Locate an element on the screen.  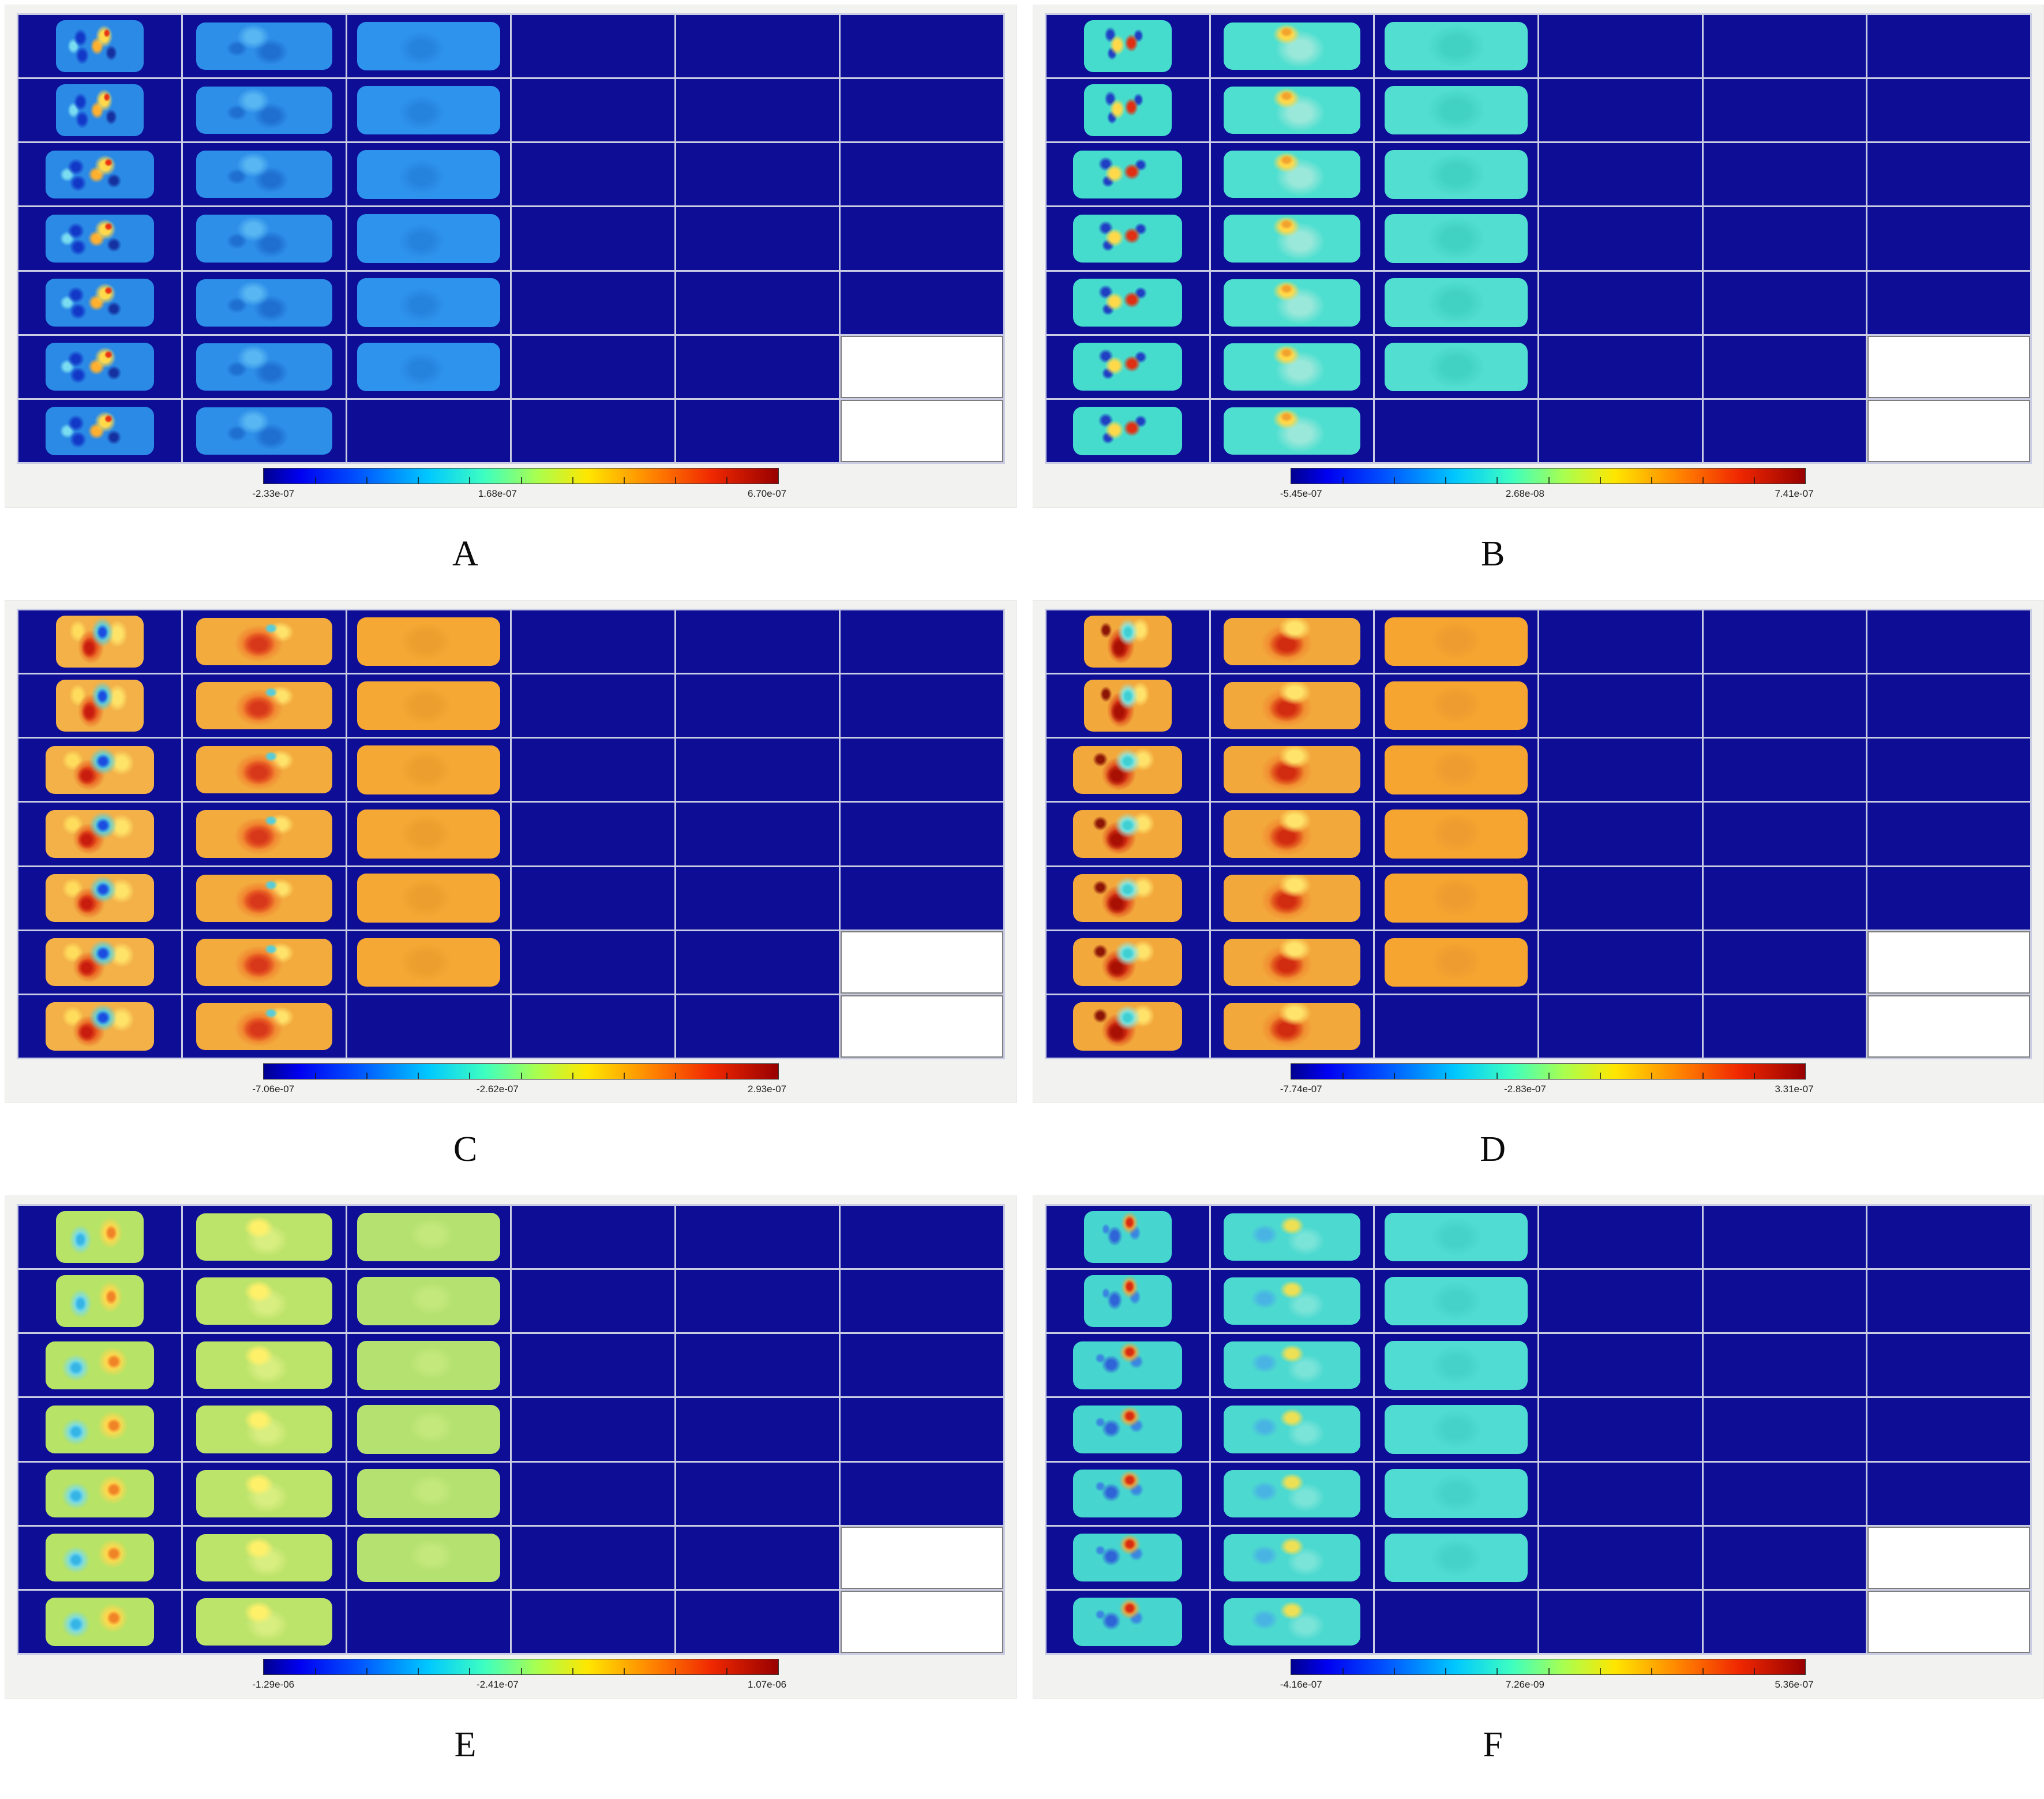
colorbar-min-label: -7.74e-07 is located at coordinates (1301, 1089).